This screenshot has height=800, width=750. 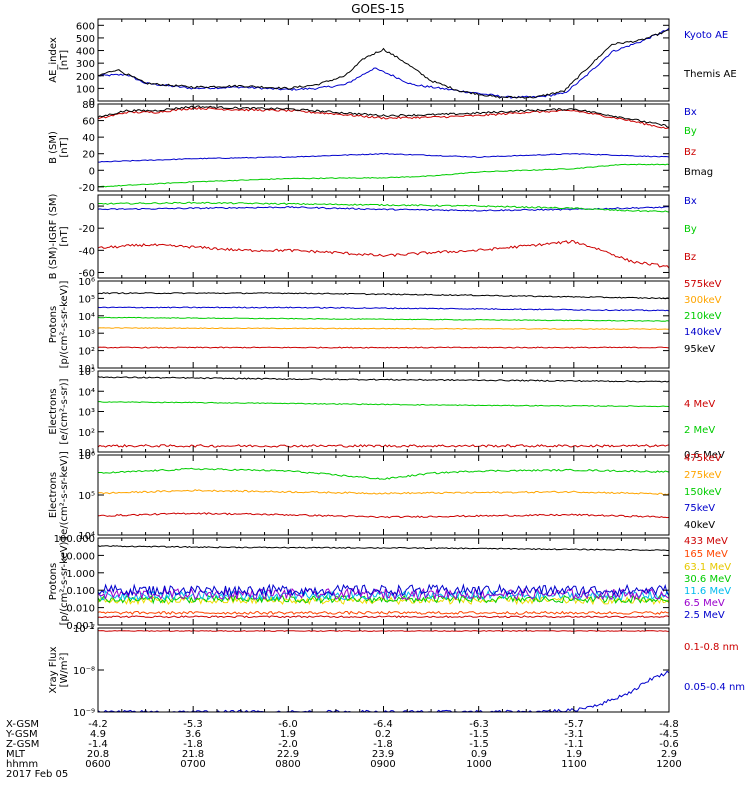 I want to click on ephem-value: -4.5, so click(x=669, y=734).